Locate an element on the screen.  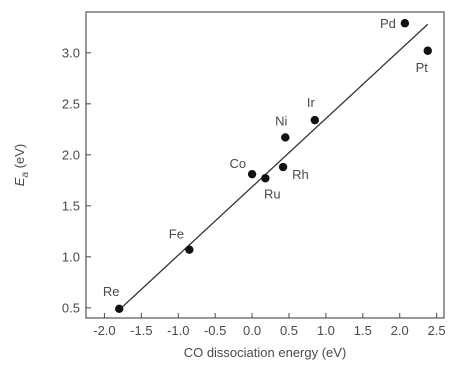
x-tick-label: 1.5 is located at coordinates (363, 330).